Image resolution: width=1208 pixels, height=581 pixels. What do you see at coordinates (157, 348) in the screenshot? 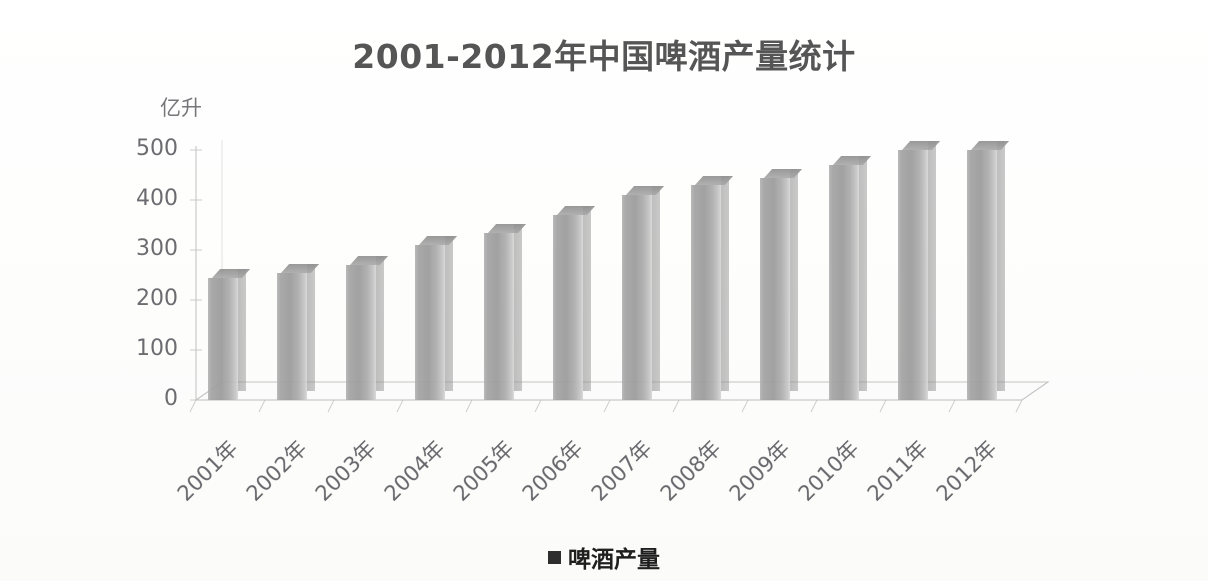
I see `y-axis-tick-label: 100` at bounding box center [157, 348].